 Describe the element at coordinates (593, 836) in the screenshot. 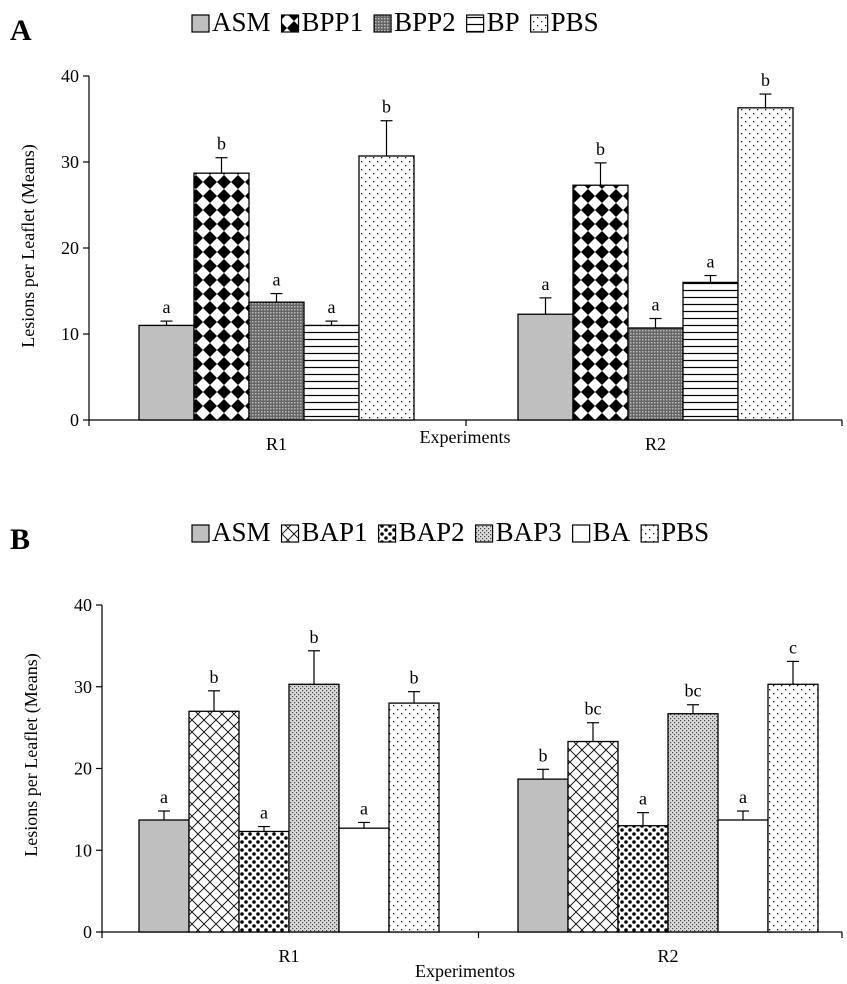

I see `panel-b-bar-bap1-r2` at that location.